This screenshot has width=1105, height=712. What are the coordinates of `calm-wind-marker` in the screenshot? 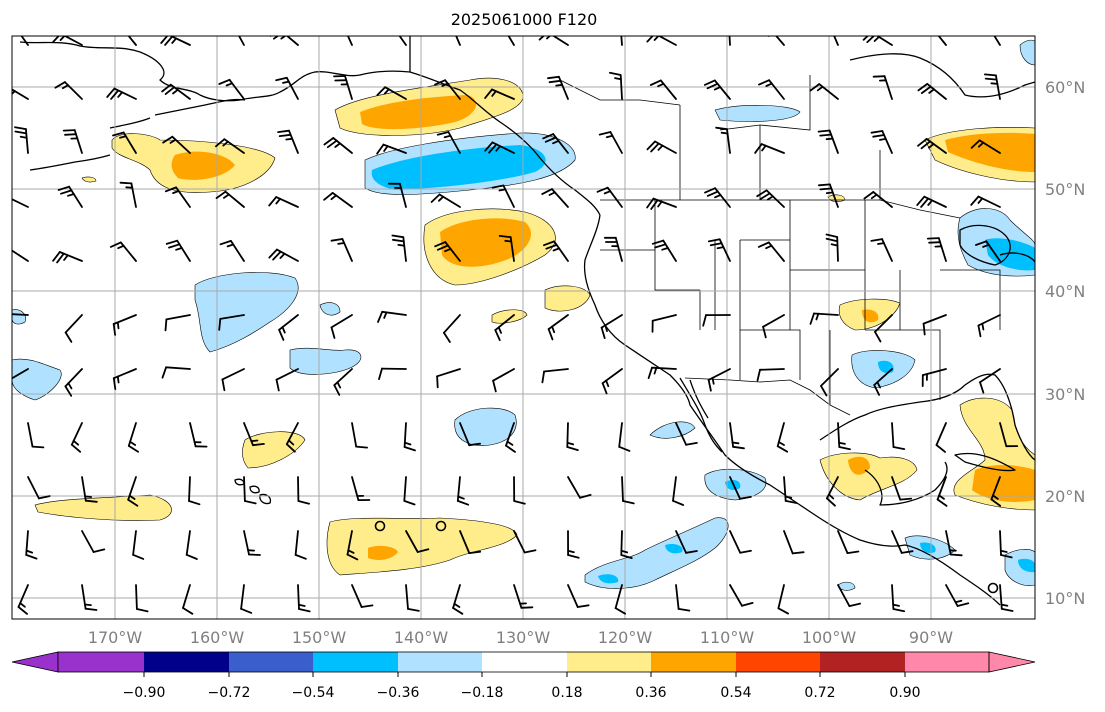 It's located at (993, 588).